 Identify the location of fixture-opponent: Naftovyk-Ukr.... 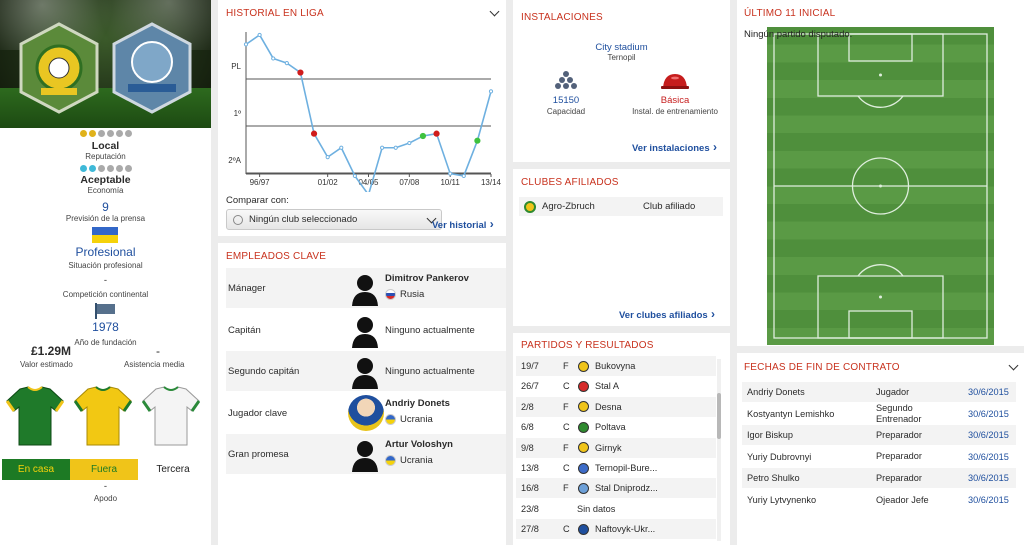
(625, 529).